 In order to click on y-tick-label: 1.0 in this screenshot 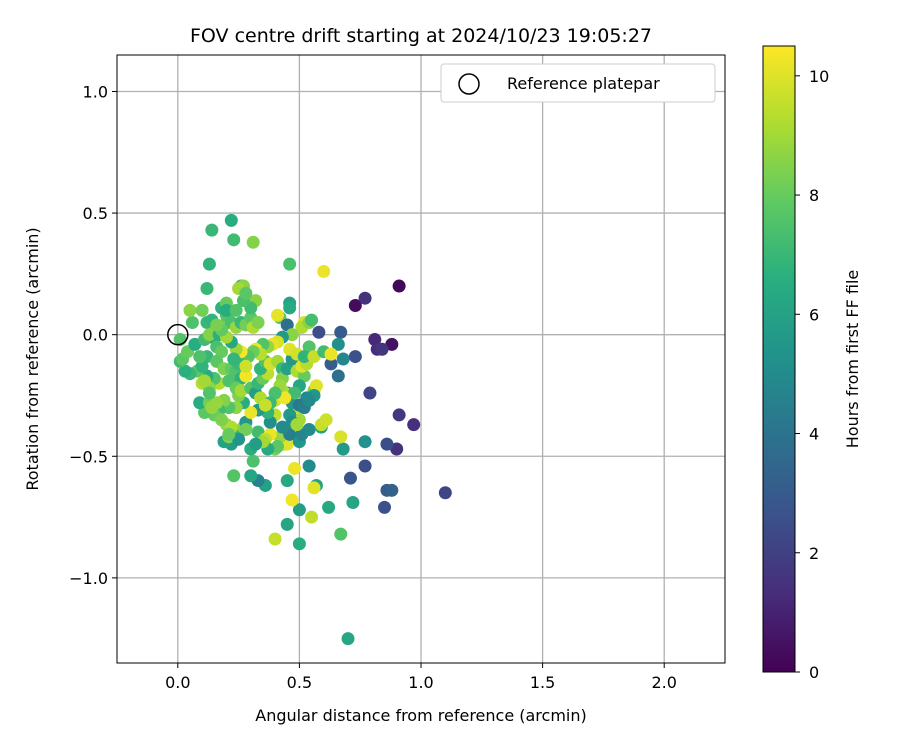, I will do `click(95, 91)`.